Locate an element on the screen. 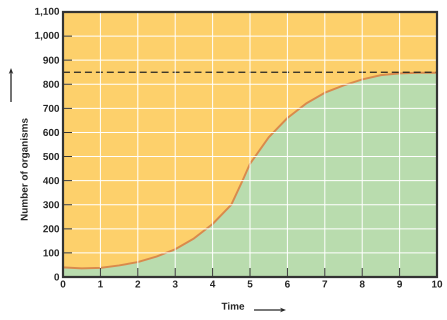 This screenshot has height=320, width=447. y-tick-label: 500 is located at coordinates (51, 156).